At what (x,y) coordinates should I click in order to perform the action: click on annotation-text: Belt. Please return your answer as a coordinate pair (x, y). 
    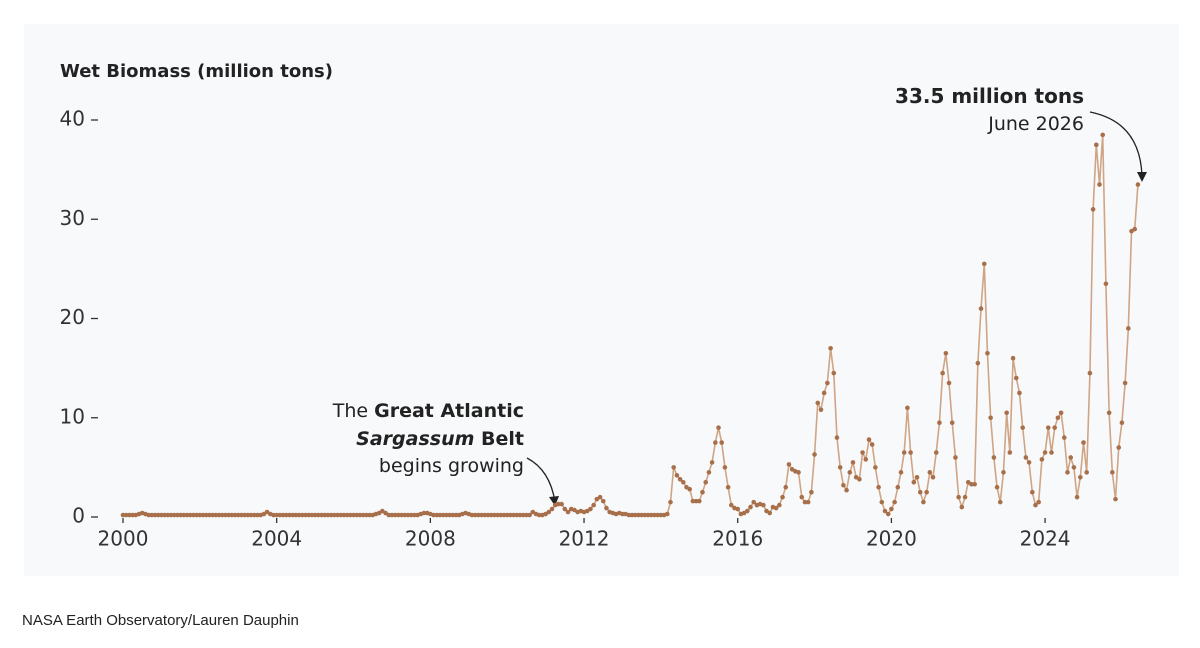
    Looking at the image, I should click on (499, 439).